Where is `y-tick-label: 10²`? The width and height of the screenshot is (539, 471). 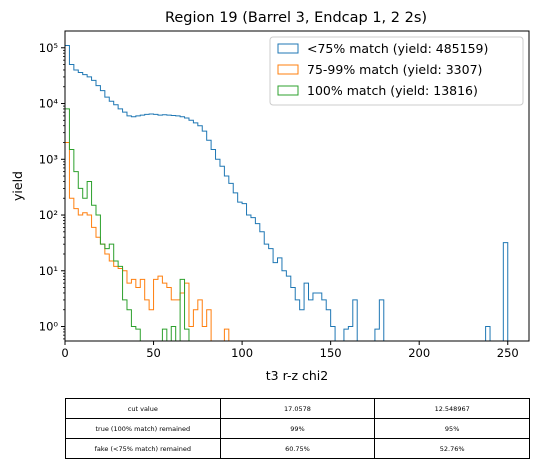 y-tick-label: 10² is located at coordinates (48, 215).